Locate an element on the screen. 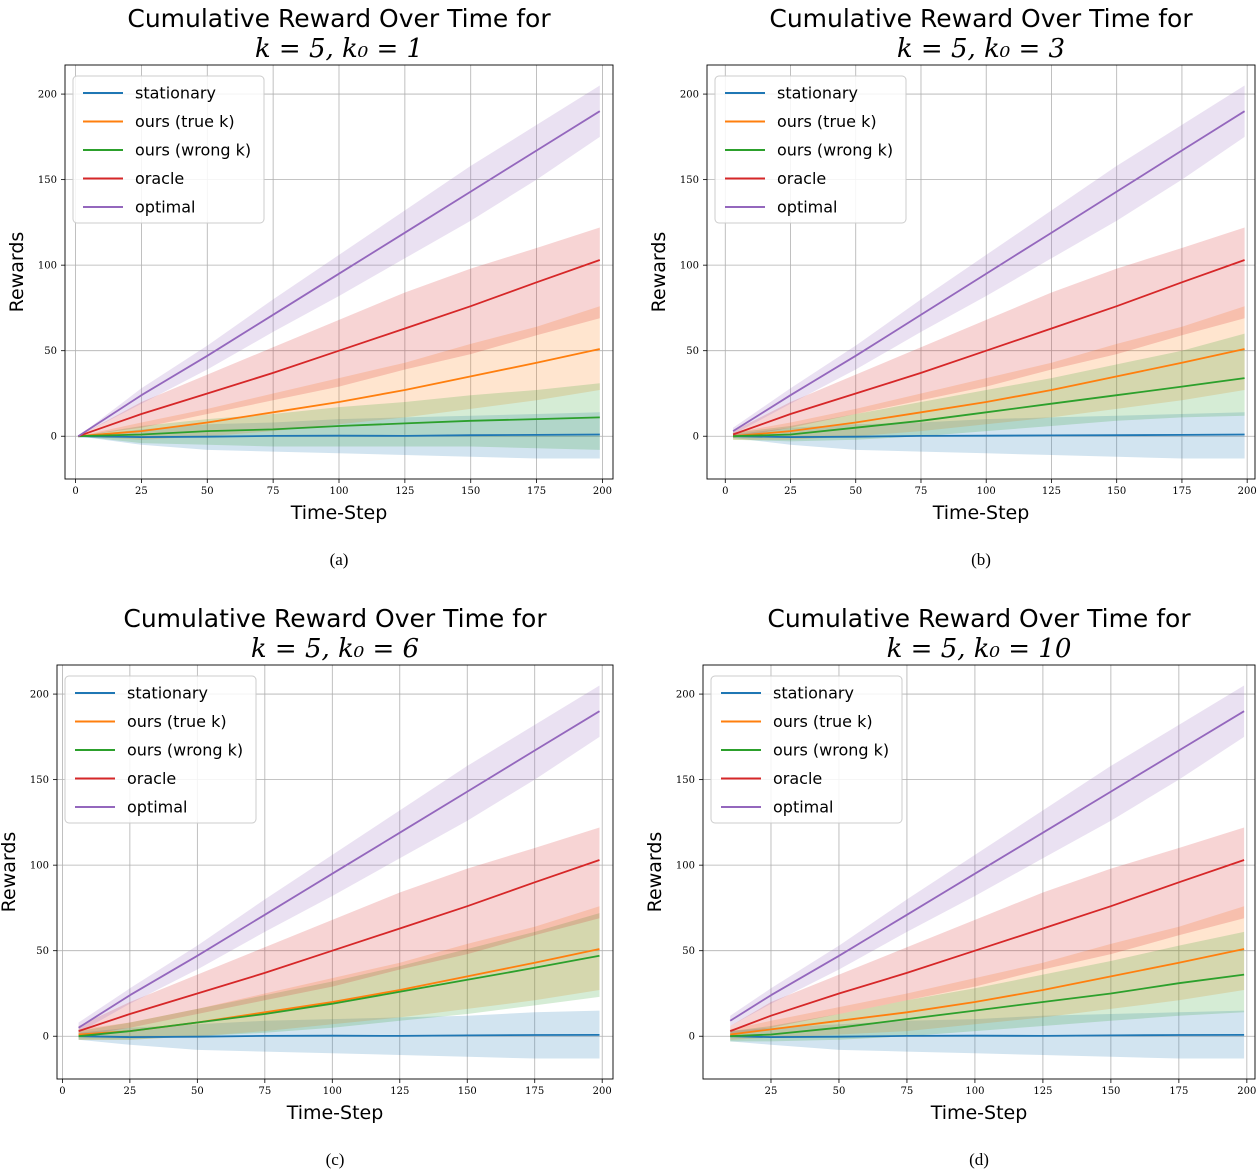  chart-title-formula: k = 5, k₀ = 10 is located at coordinates (979, 649).